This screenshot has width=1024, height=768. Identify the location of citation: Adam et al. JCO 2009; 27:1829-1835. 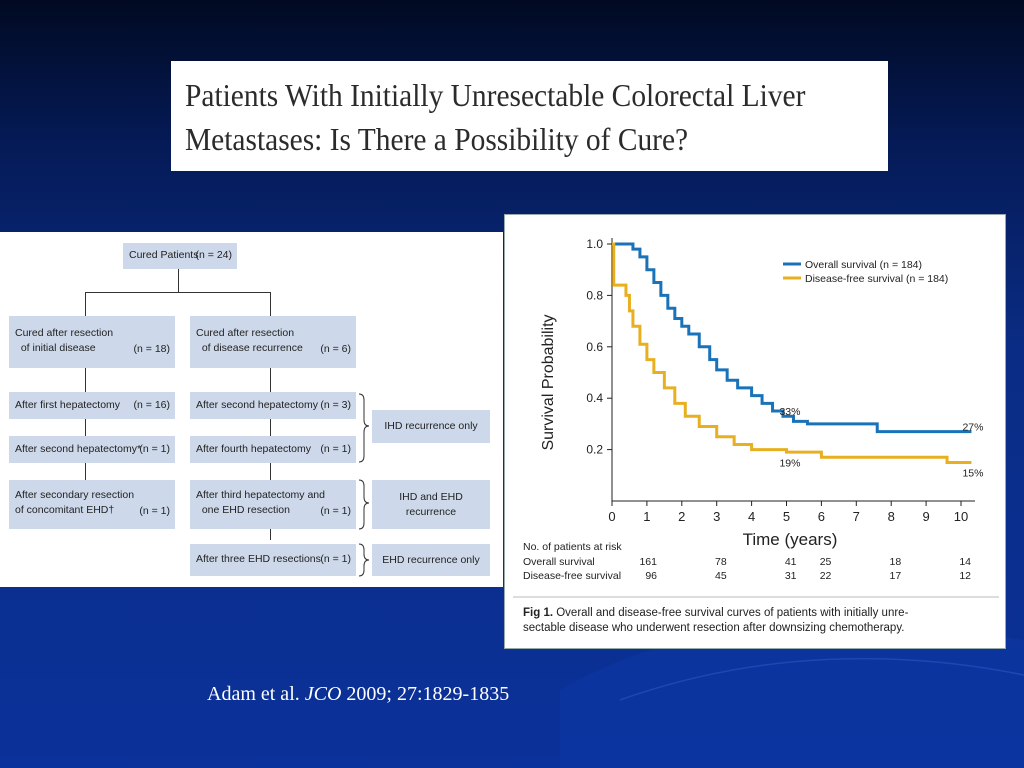
(358, 694).